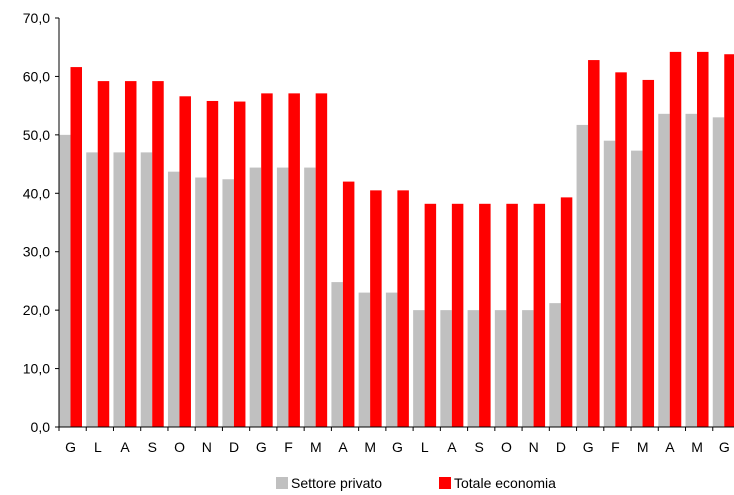 Image resolution: width=734 pixels, height=495 pixels. What do you see at coordinates (445, 483) in the screenshot?
I see `legend-swatch-totale-economia` at bounding box center [445, 483].